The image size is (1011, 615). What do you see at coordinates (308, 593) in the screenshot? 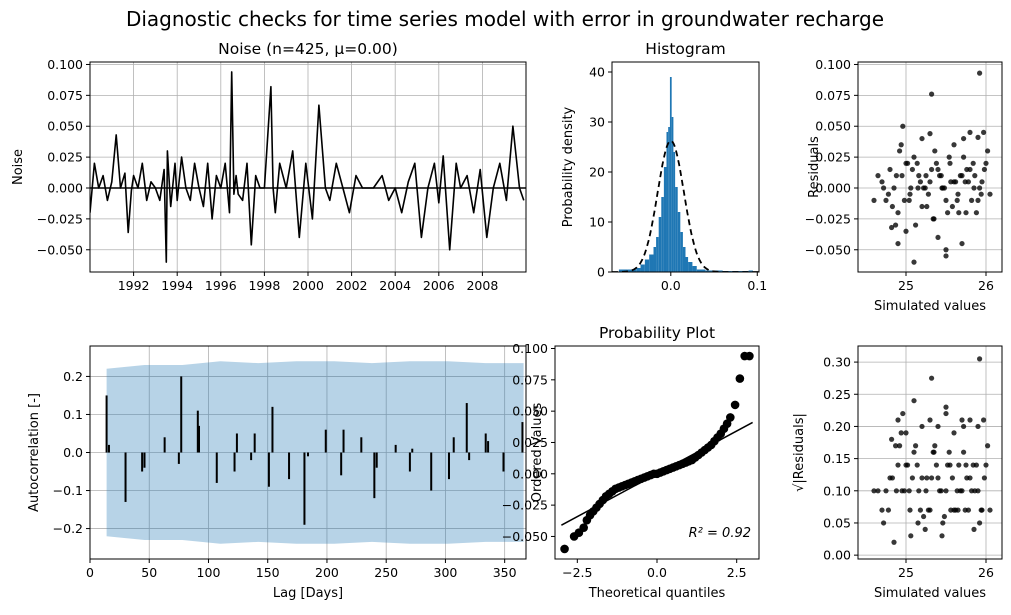
I see `x-axis-label: Lag [Days]` at bounding box center [308, 593].